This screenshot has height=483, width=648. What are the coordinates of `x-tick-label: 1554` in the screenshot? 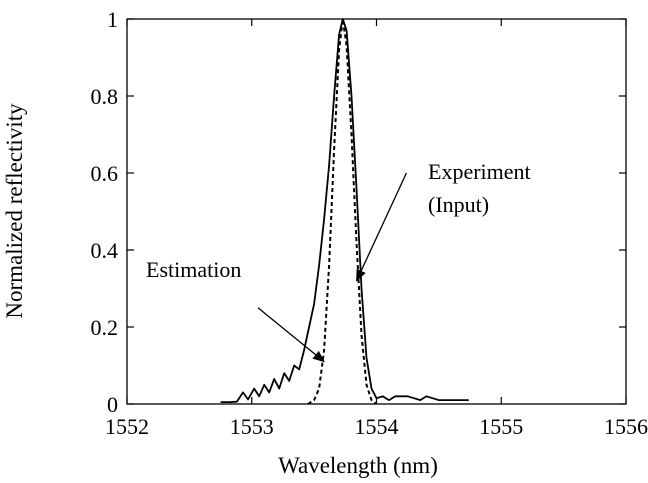 It's located at (377, 426).